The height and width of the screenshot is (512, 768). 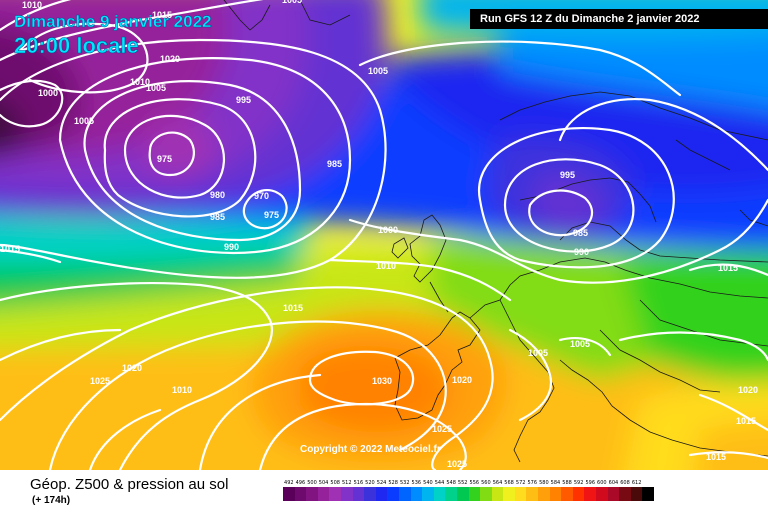 What do you see at coordinates (393, 483) in the screenshot?
I see `legend-label: 528` at bounding box center [393, 483].